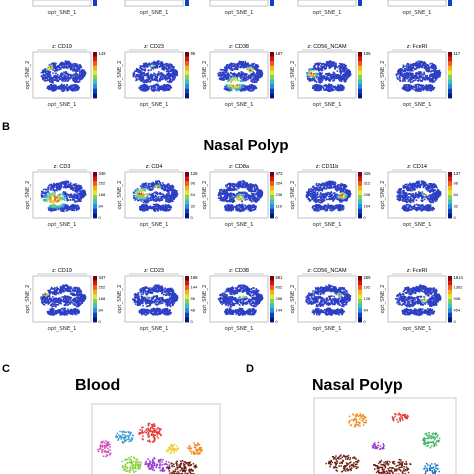 The image size is (474, 474). I want to click on y-axis-label: opt_SNE_2, so click(205, 74).